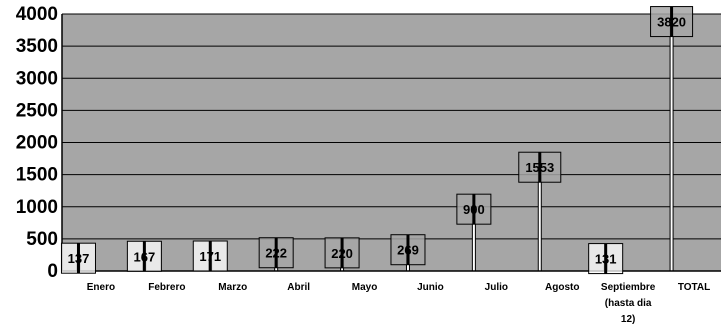  What do you see at coordinates (408, 250) in the screenshot?
I see `data-label: 269` at bounding box center [408, 250].